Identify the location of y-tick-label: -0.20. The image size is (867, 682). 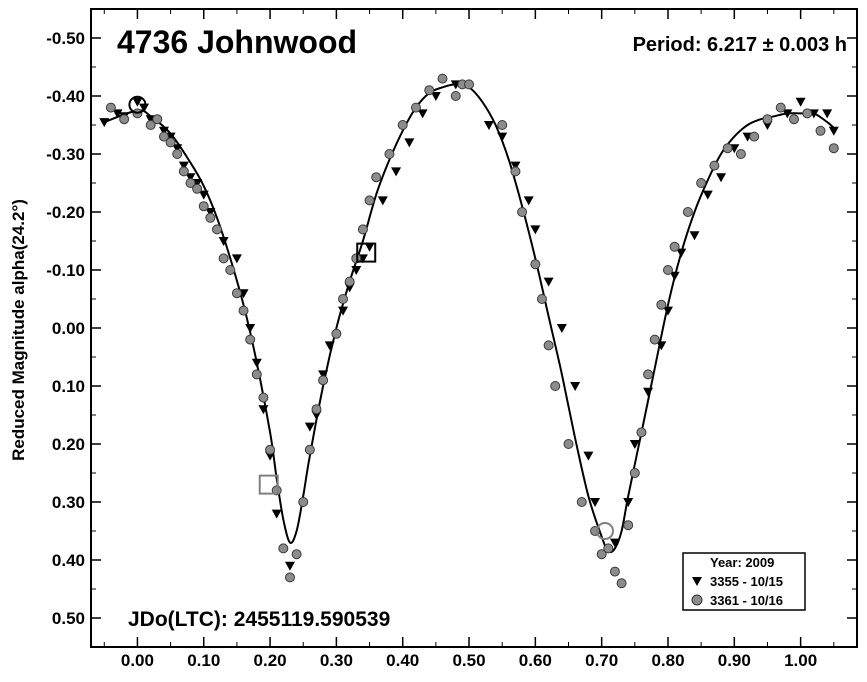
(65, 212).